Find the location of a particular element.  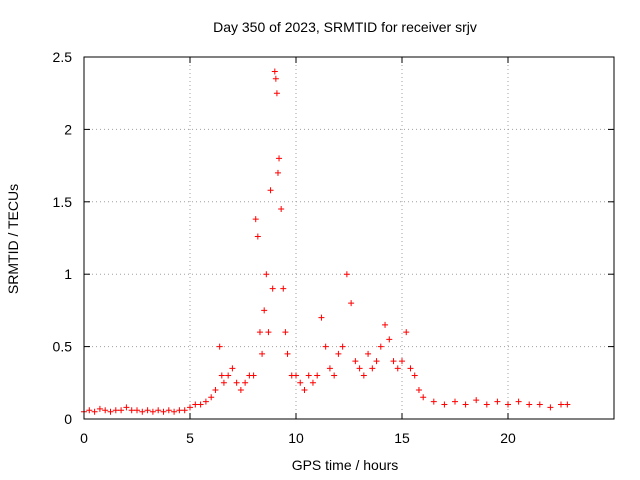

x-tick-label: 15 is located at coordinates (402, 438).